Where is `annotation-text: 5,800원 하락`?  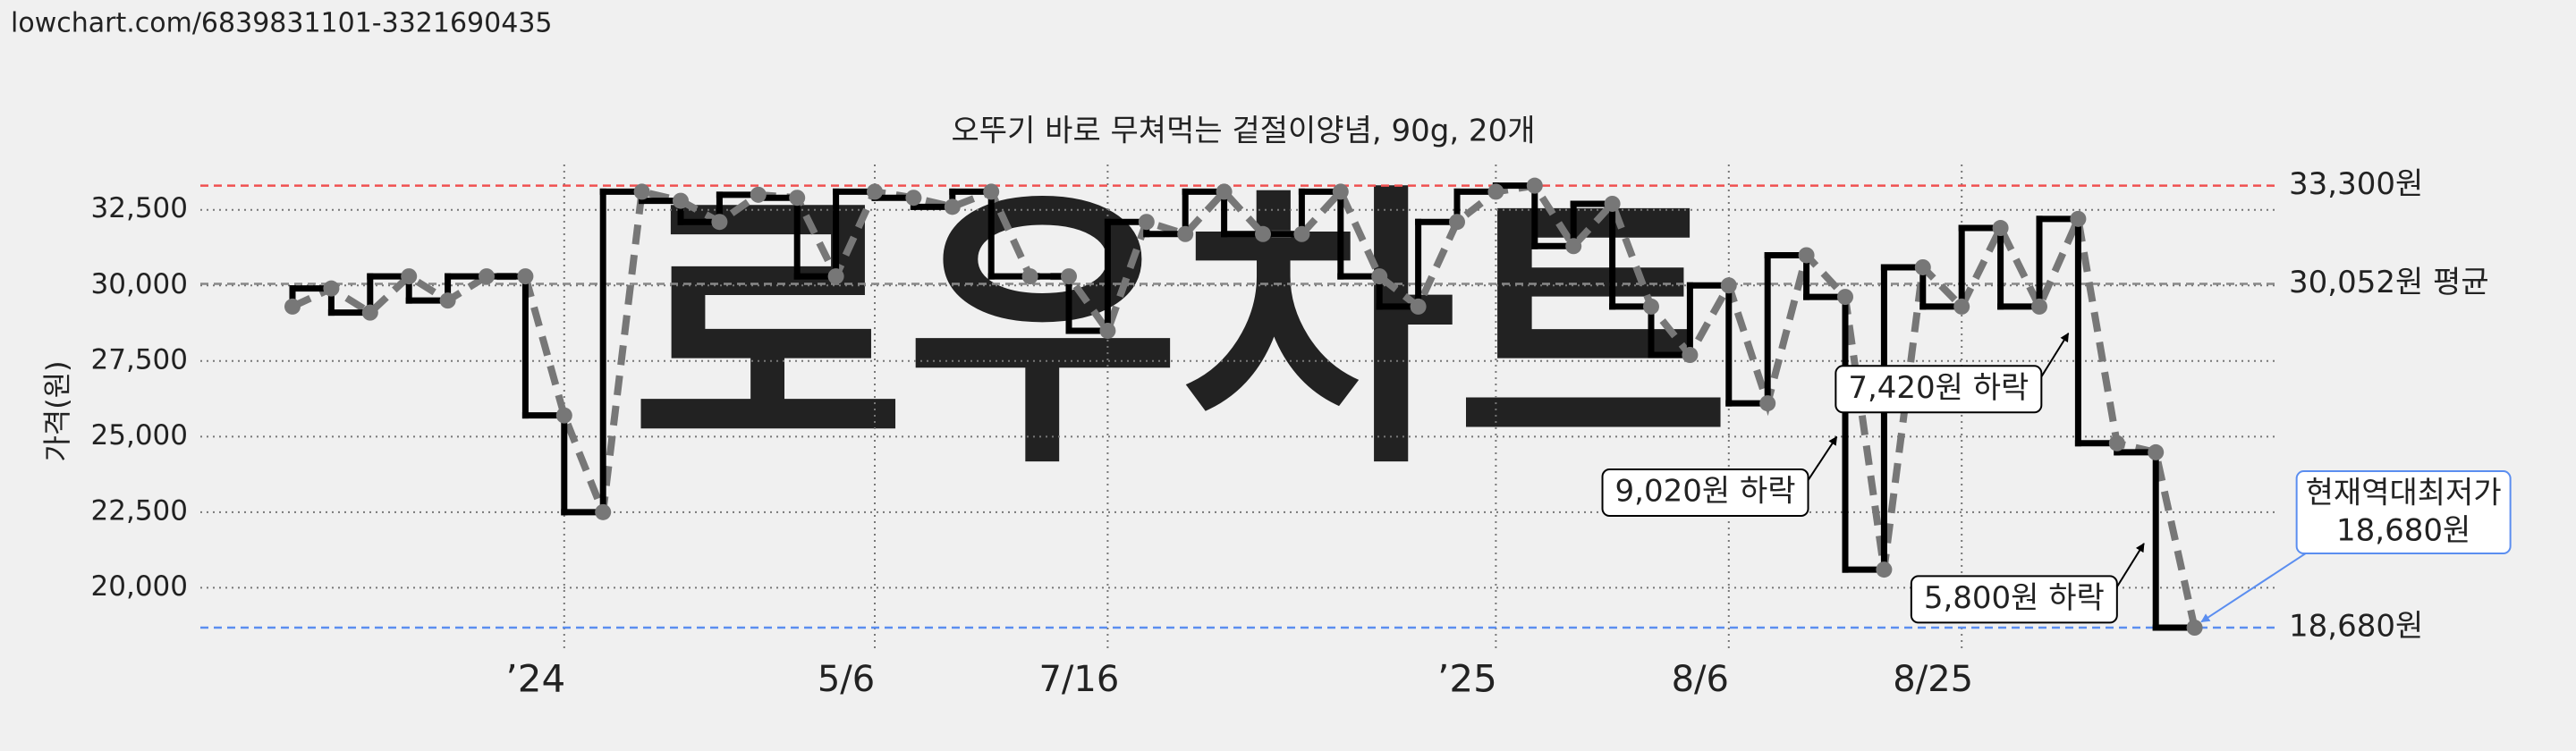 annotation-text: 5,800원 하락 is located at coordinates (2014, 598).